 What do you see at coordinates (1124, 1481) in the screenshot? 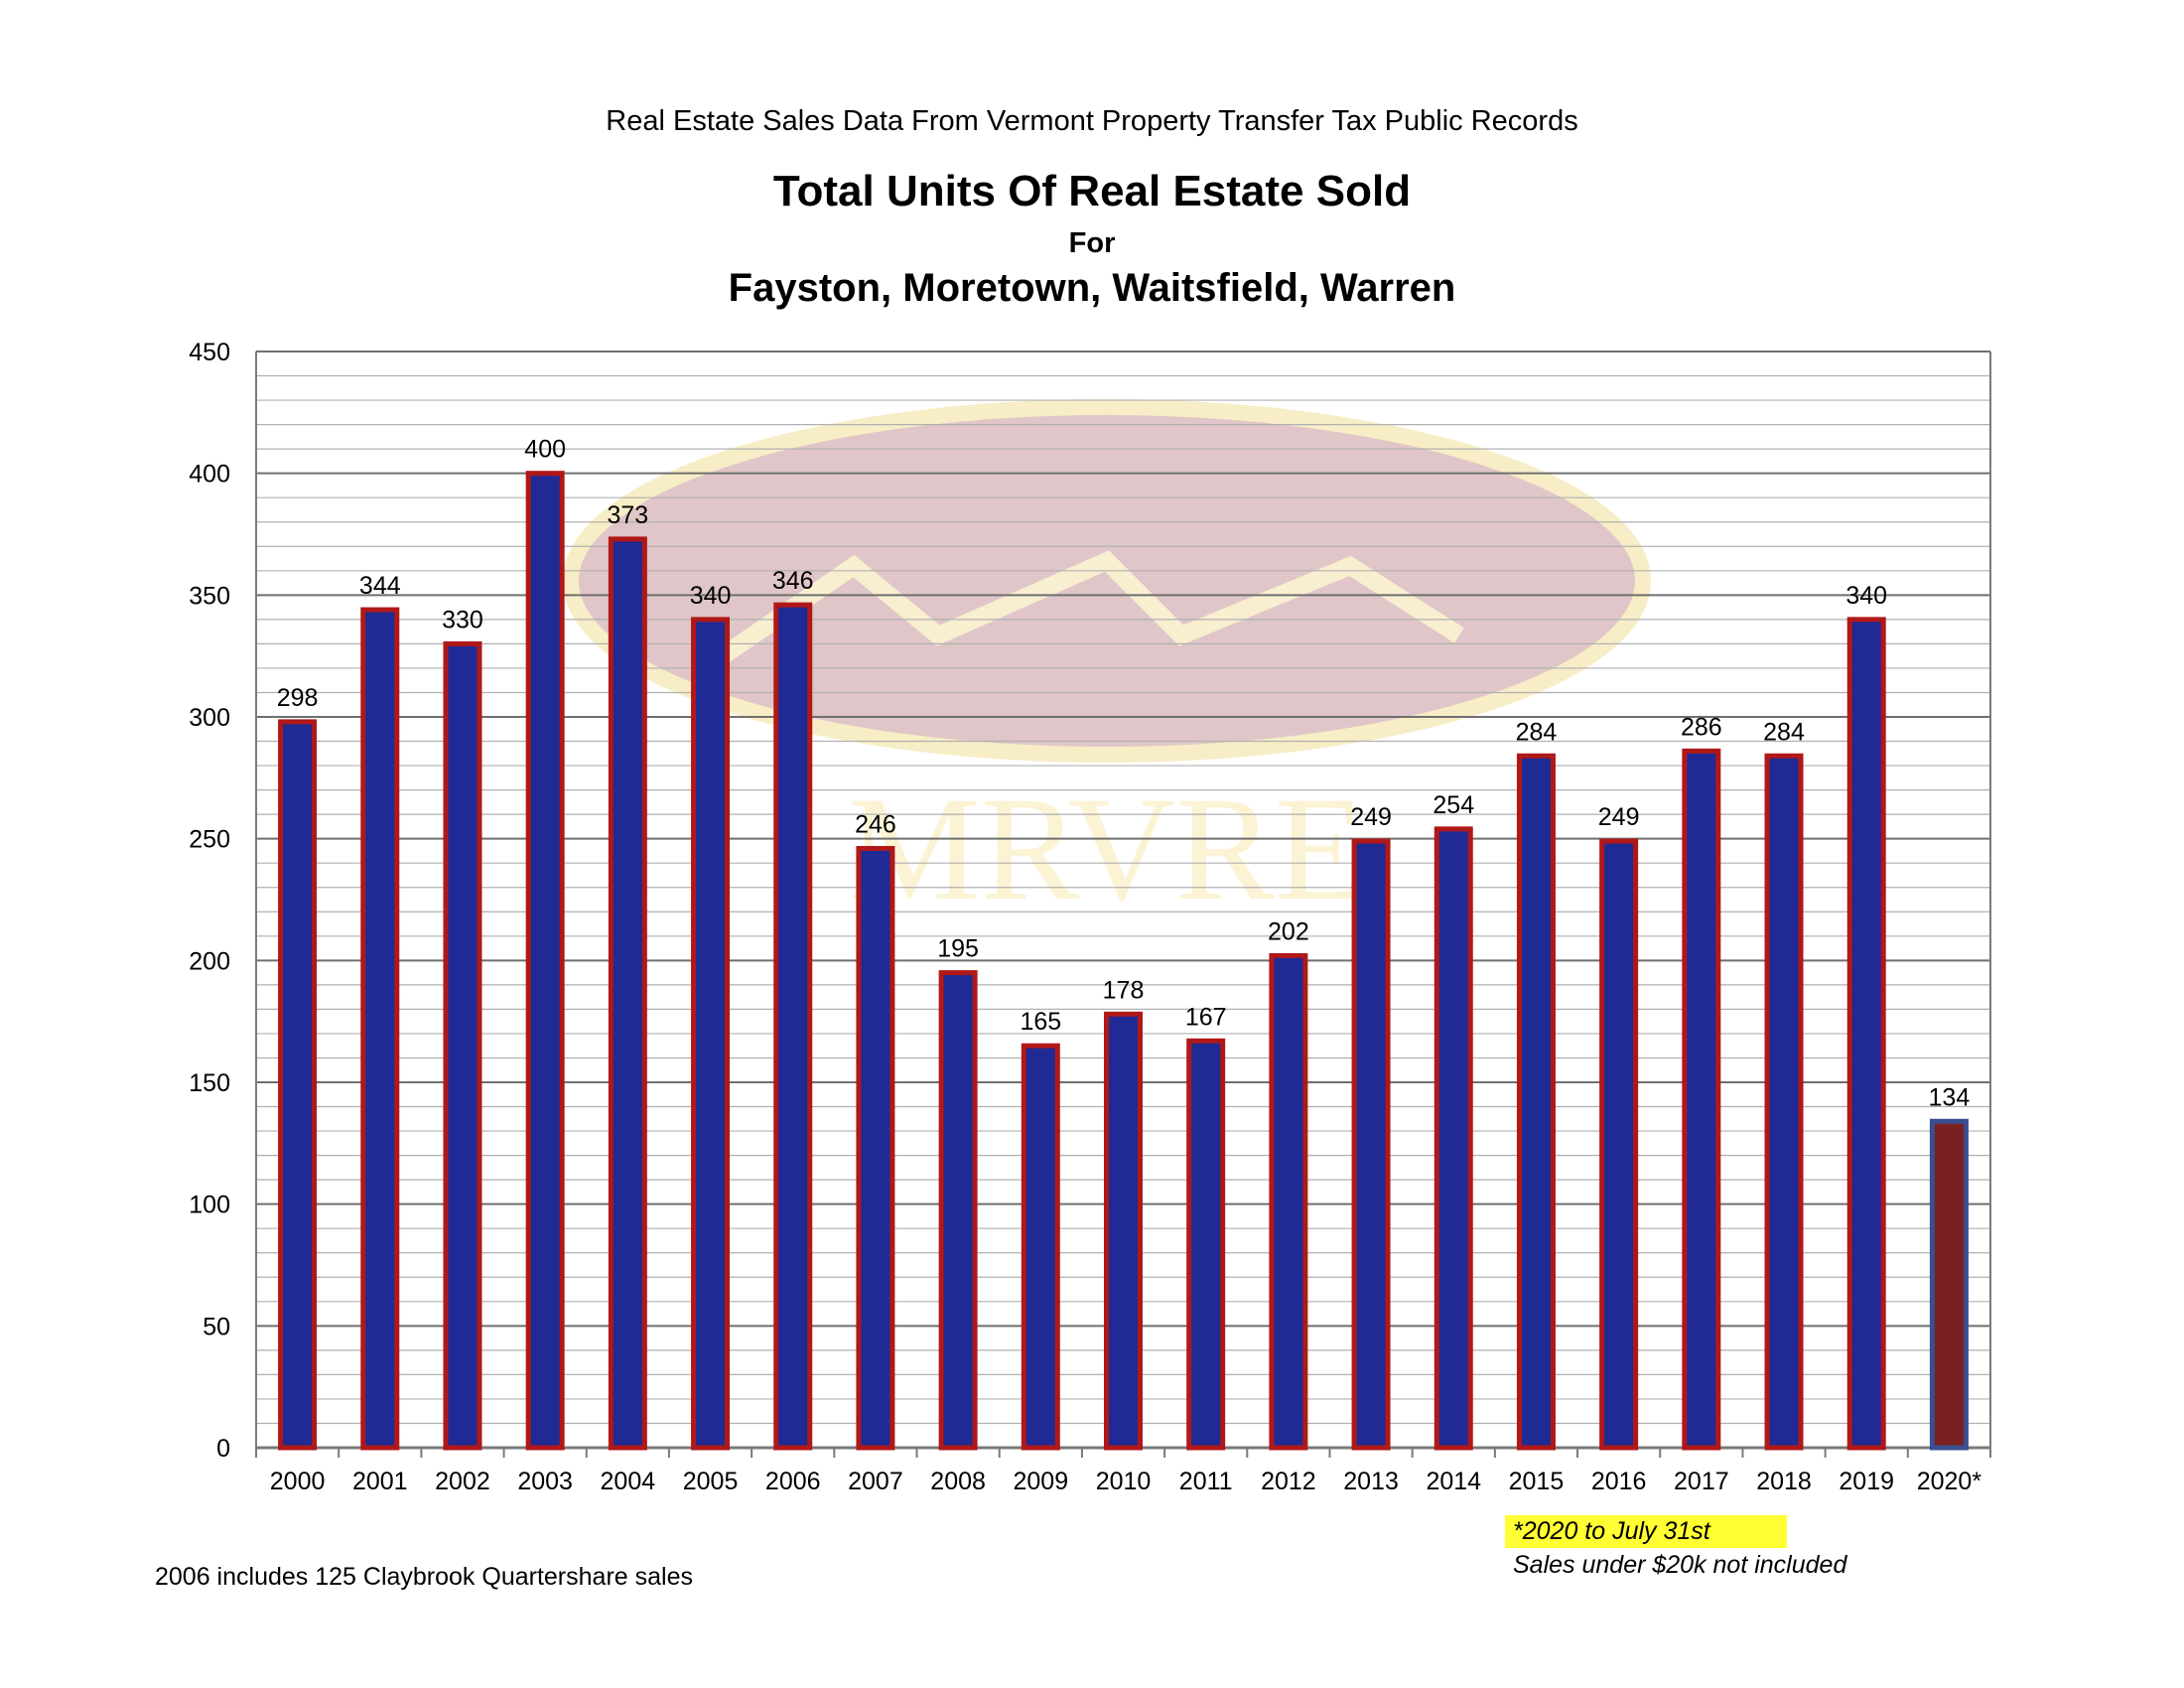
I see `x-tick-label: 2010` at bounding box center [1124, 1481].